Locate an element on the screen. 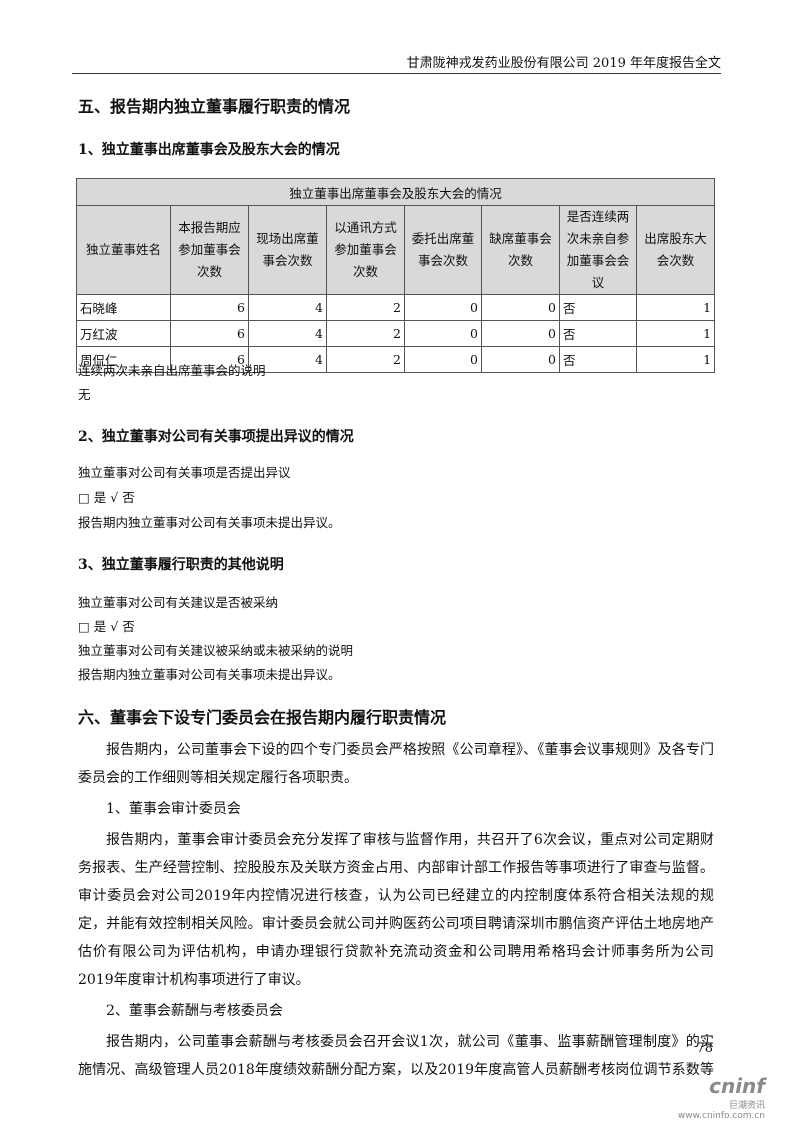 This screenshot has height=1122, width=793. column-header: 缺席董事会次数 is located at coordinates (520, 250).